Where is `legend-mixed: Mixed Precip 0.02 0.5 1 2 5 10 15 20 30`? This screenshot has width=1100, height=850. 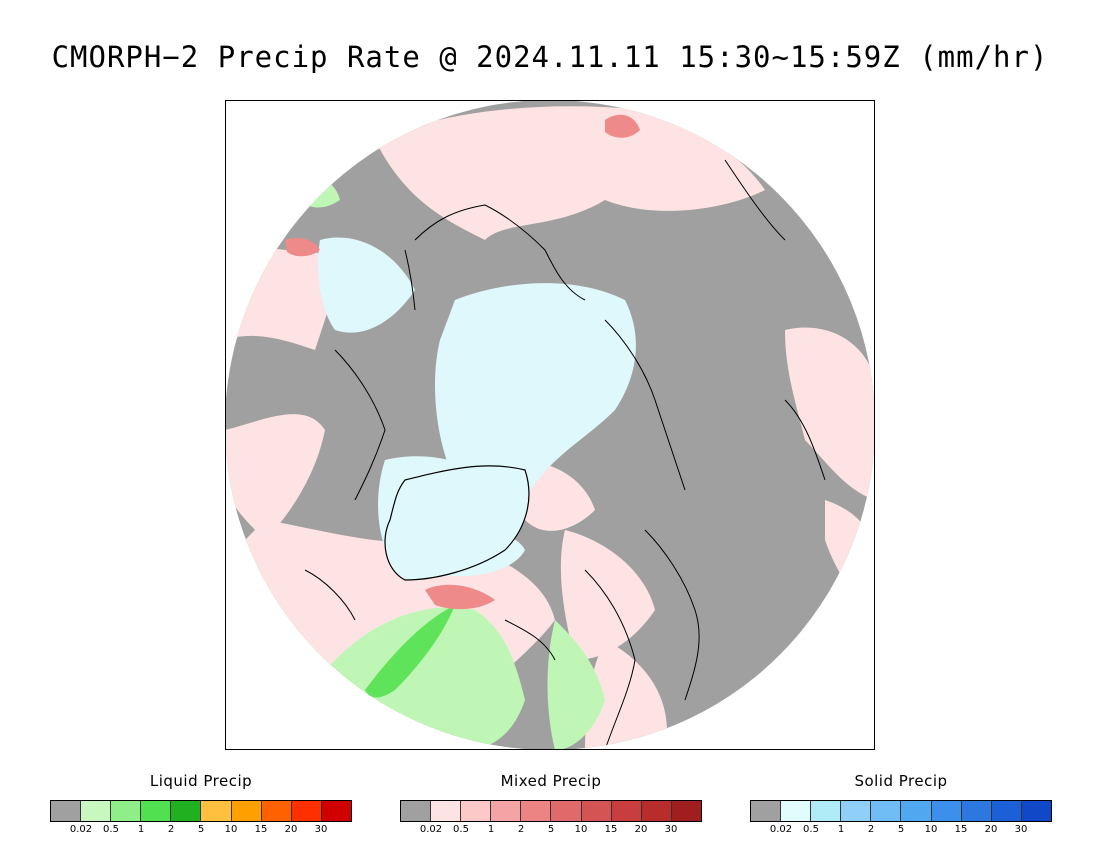 legend-mixed: Mixed Precip 0.02 0.5 1 2 5 10 15 20 30 is located at coordinates (551, 805).